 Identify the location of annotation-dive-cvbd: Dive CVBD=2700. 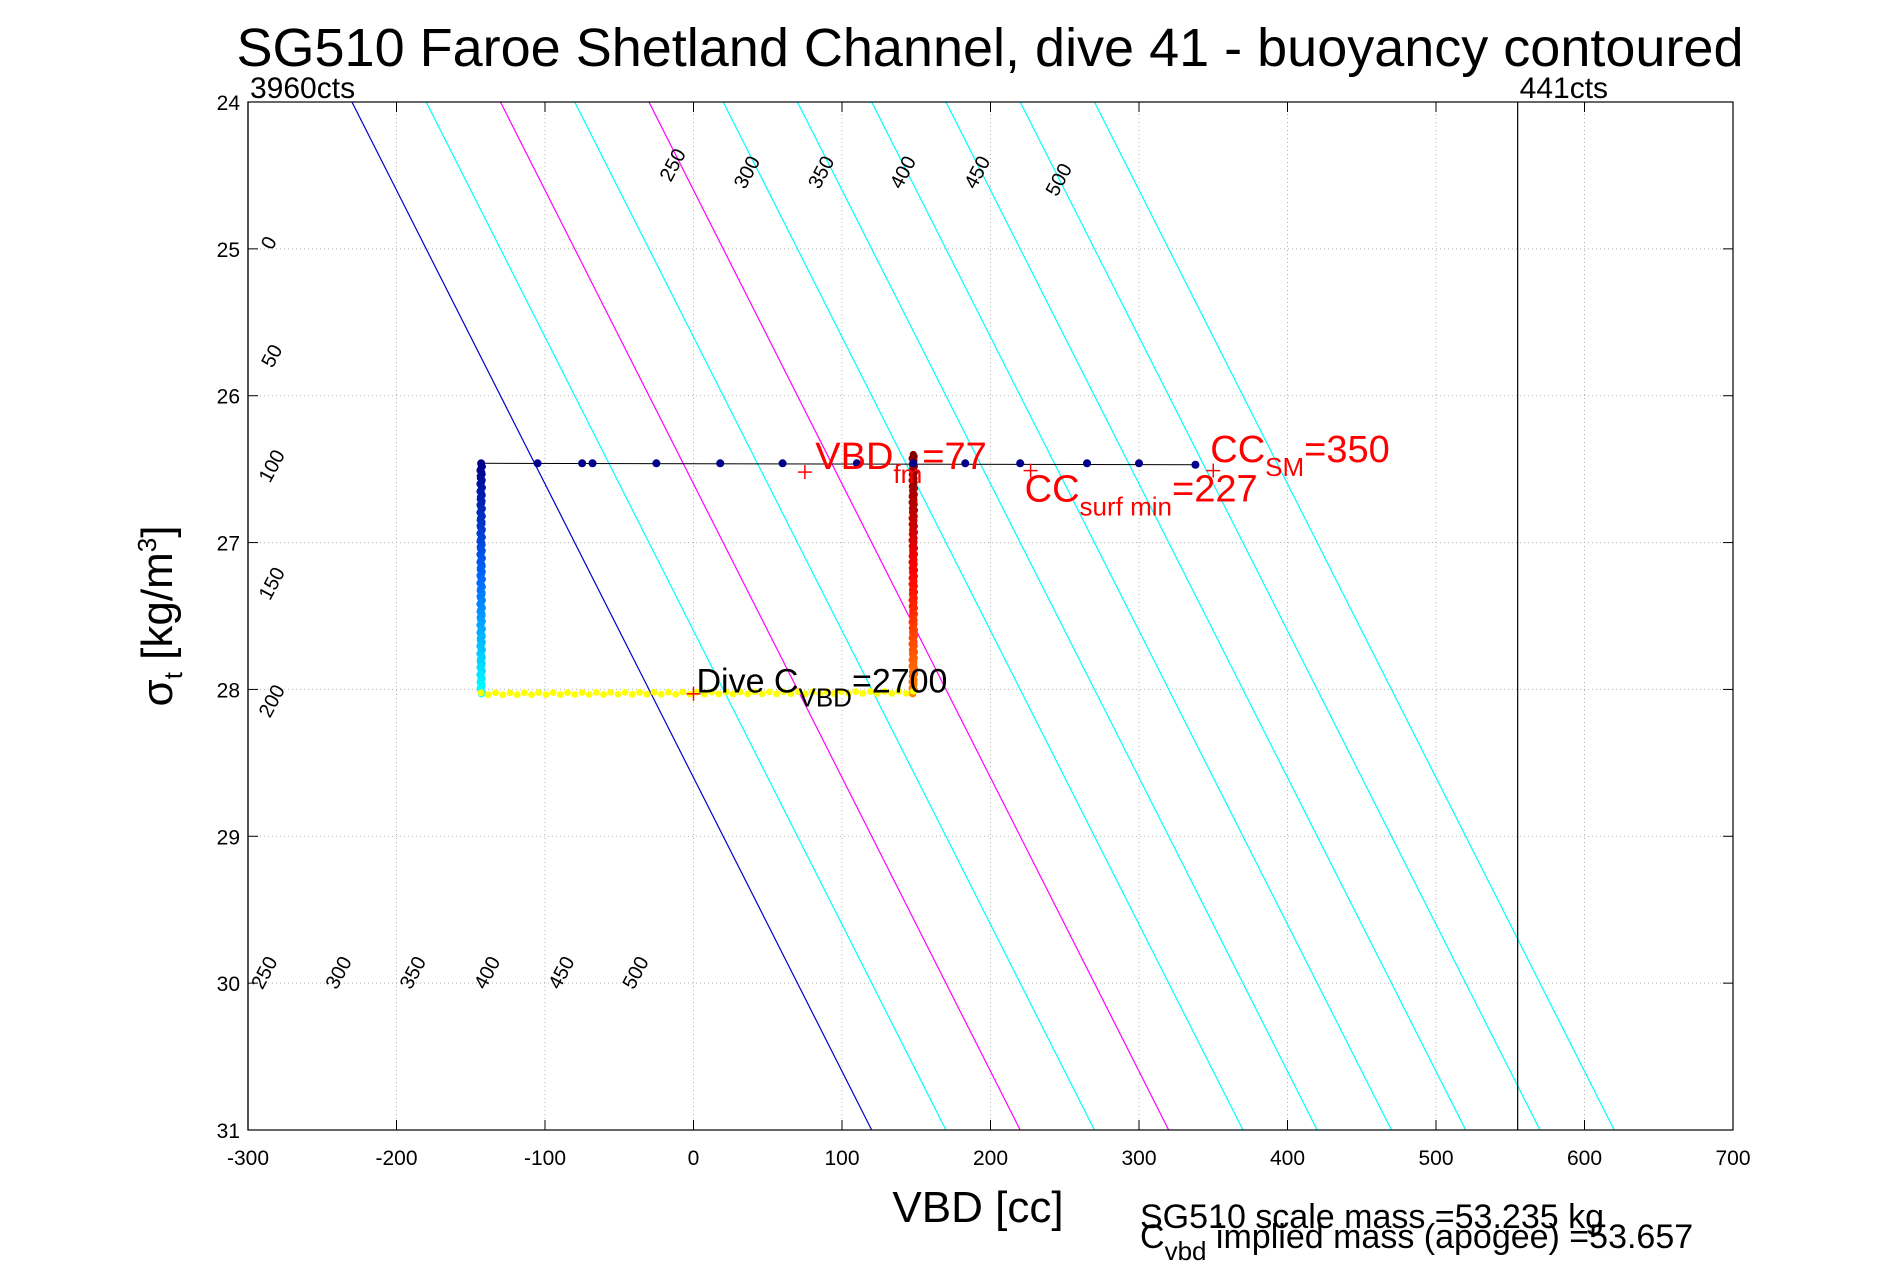
(821, 687).